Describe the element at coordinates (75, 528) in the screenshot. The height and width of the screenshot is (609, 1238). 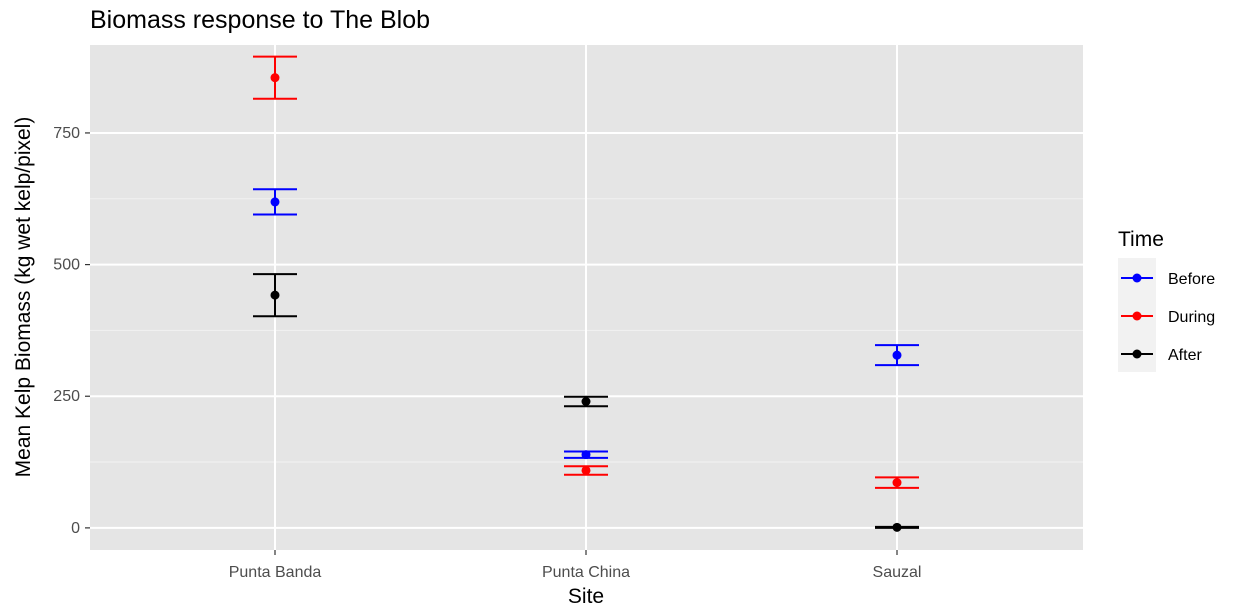
I see `y-tick-label: 0` at that location.